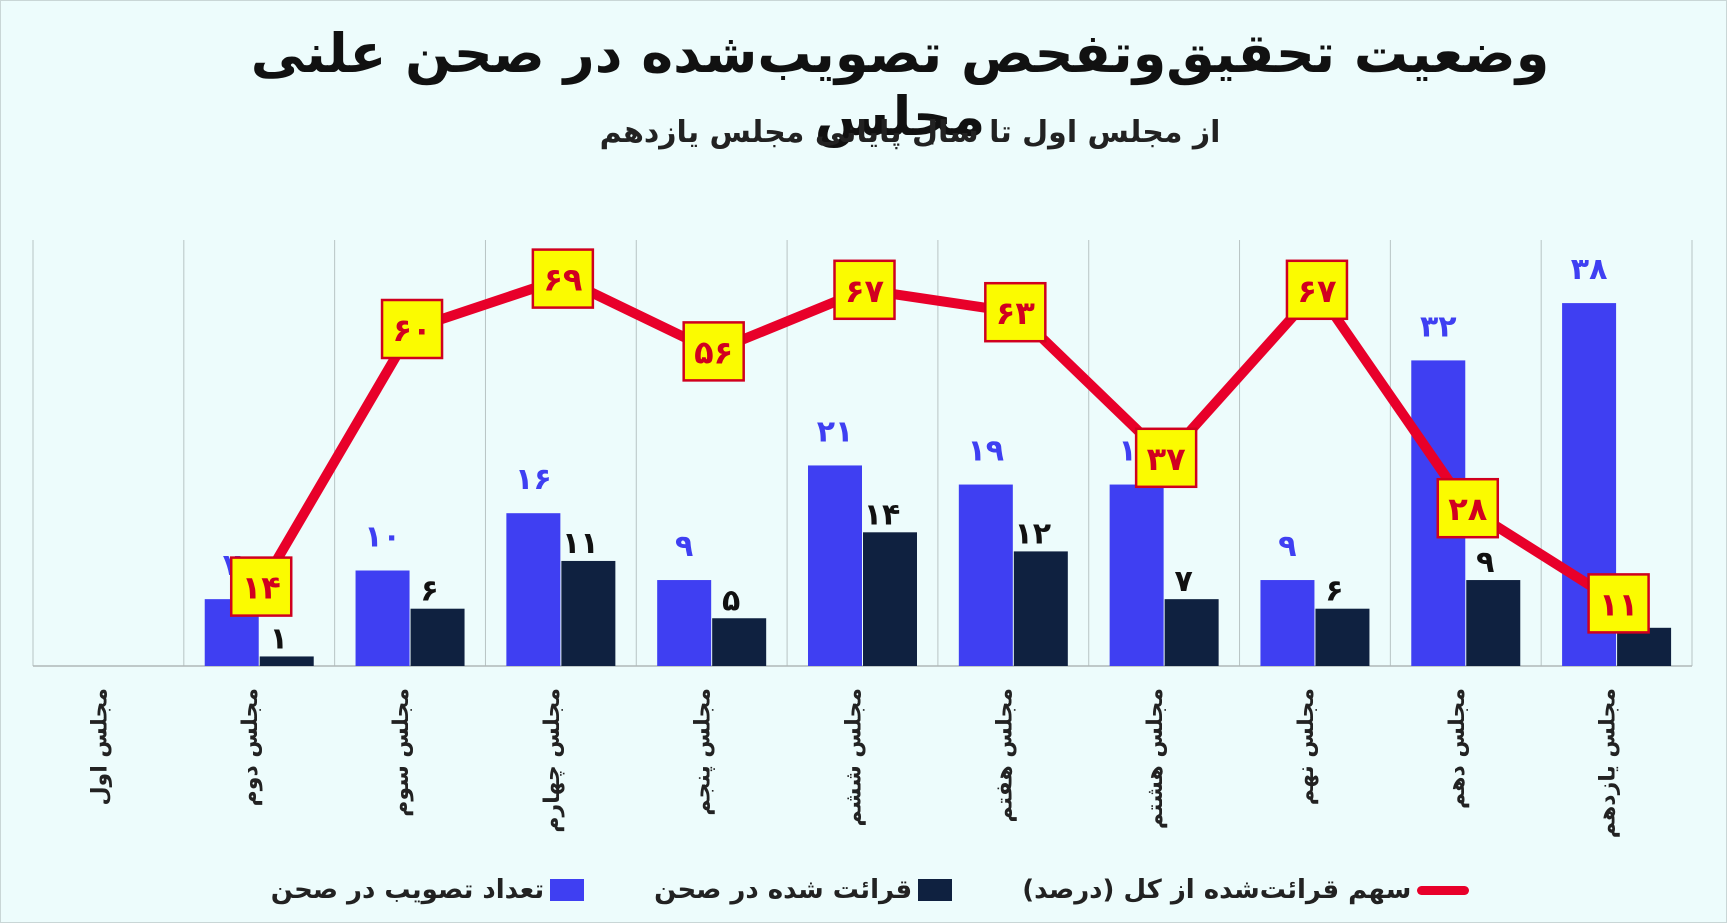 The image size is (1727, 923). I want to click on category-label: مجلس اول, so click(99, 747).